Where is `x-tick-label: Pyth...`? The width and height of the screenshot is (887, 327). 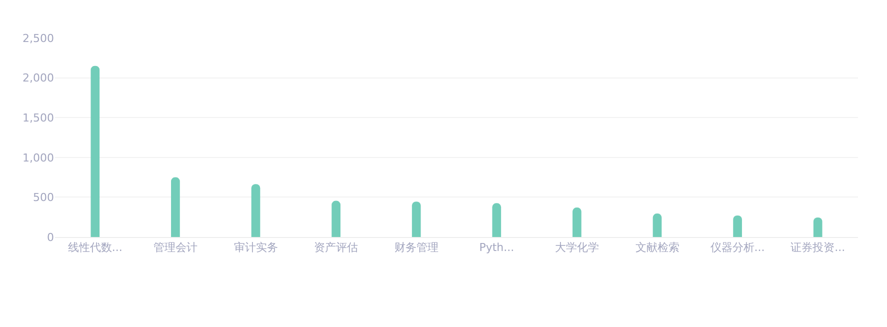
x-tick-label: Pyth... is located at coordinates (496, 247).